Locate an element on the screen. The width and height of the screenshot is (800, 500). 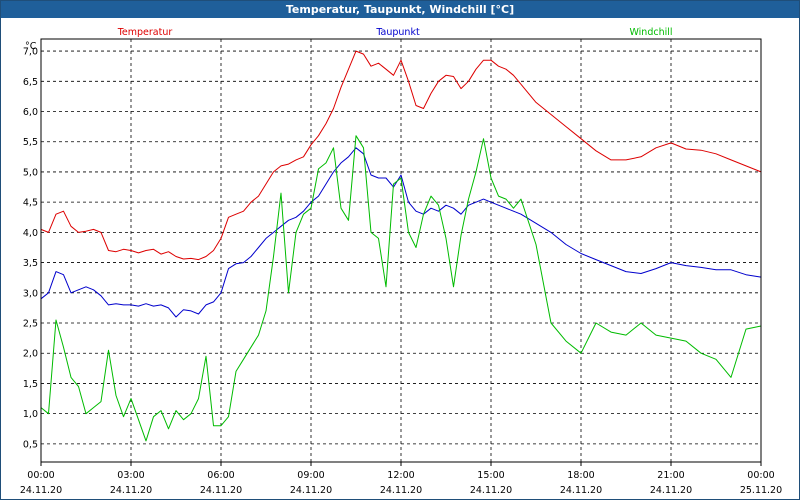
x-tick-time: 15:00 is located at coordinates (490, 475).